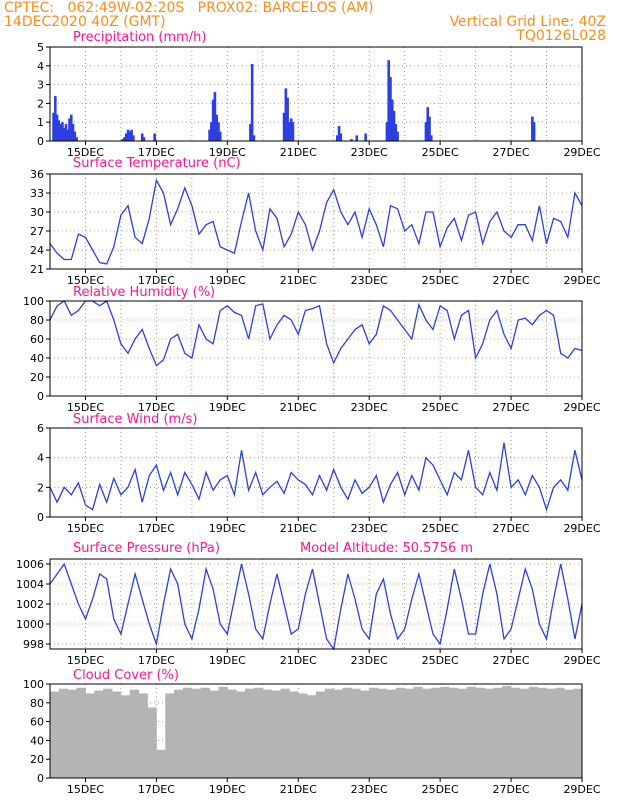 This screenshot has height=800, width=618. What do you see at coordinates (37, 269) in the screenshot?
I see `y-tick-label: 21` at bounding box center [37, 269].